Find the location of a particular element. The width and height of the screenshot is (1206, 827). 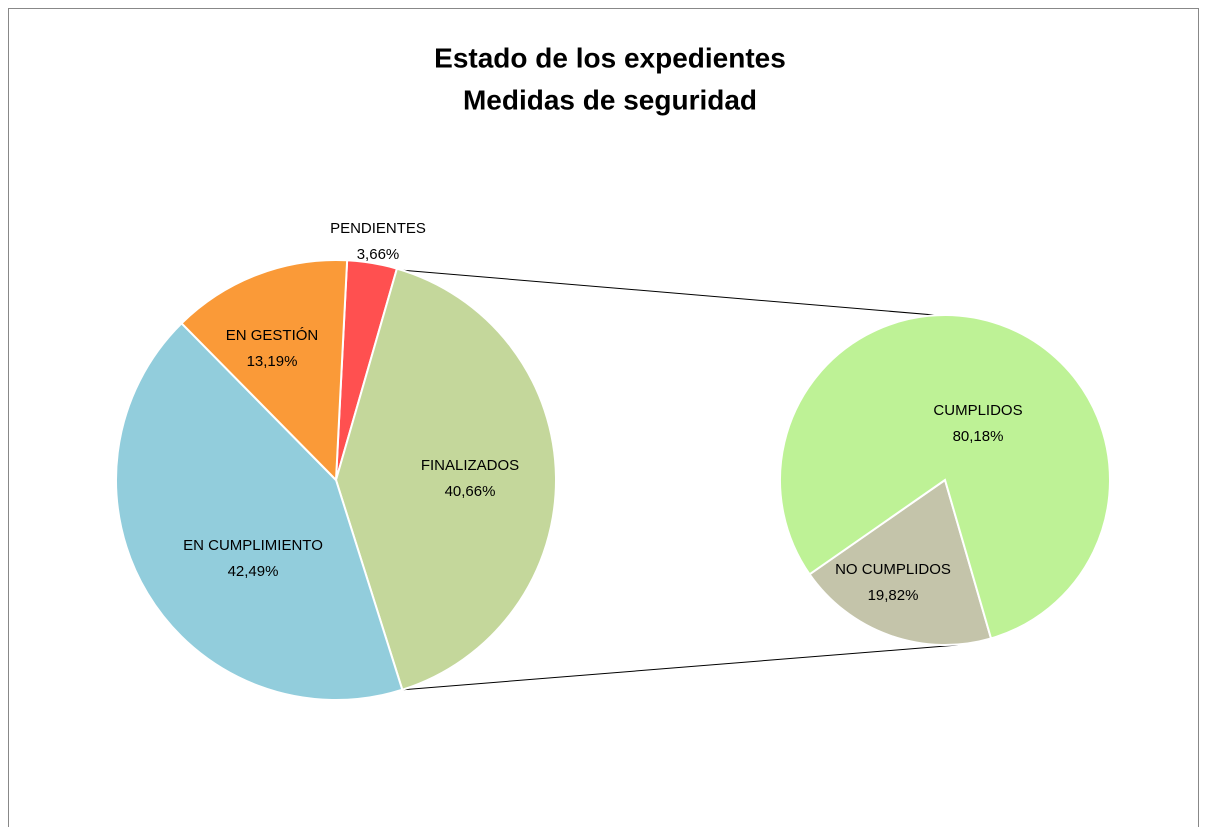

slice-value-label: 19,82% is located at coordinates (893, 595).